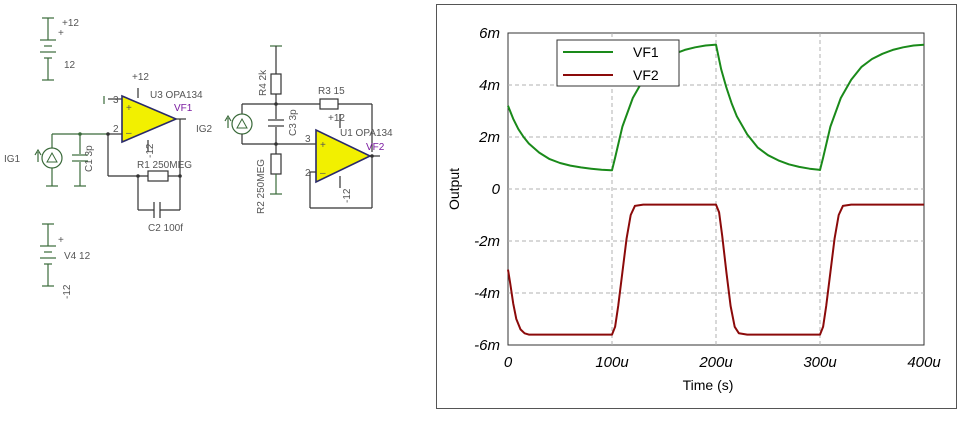 The width and height of the screenshot is (967, 422). What do you see at coordinates (129, 108) in the screenshot?
I see `u3-plus-sign: +` at bounding box center [129, 108].